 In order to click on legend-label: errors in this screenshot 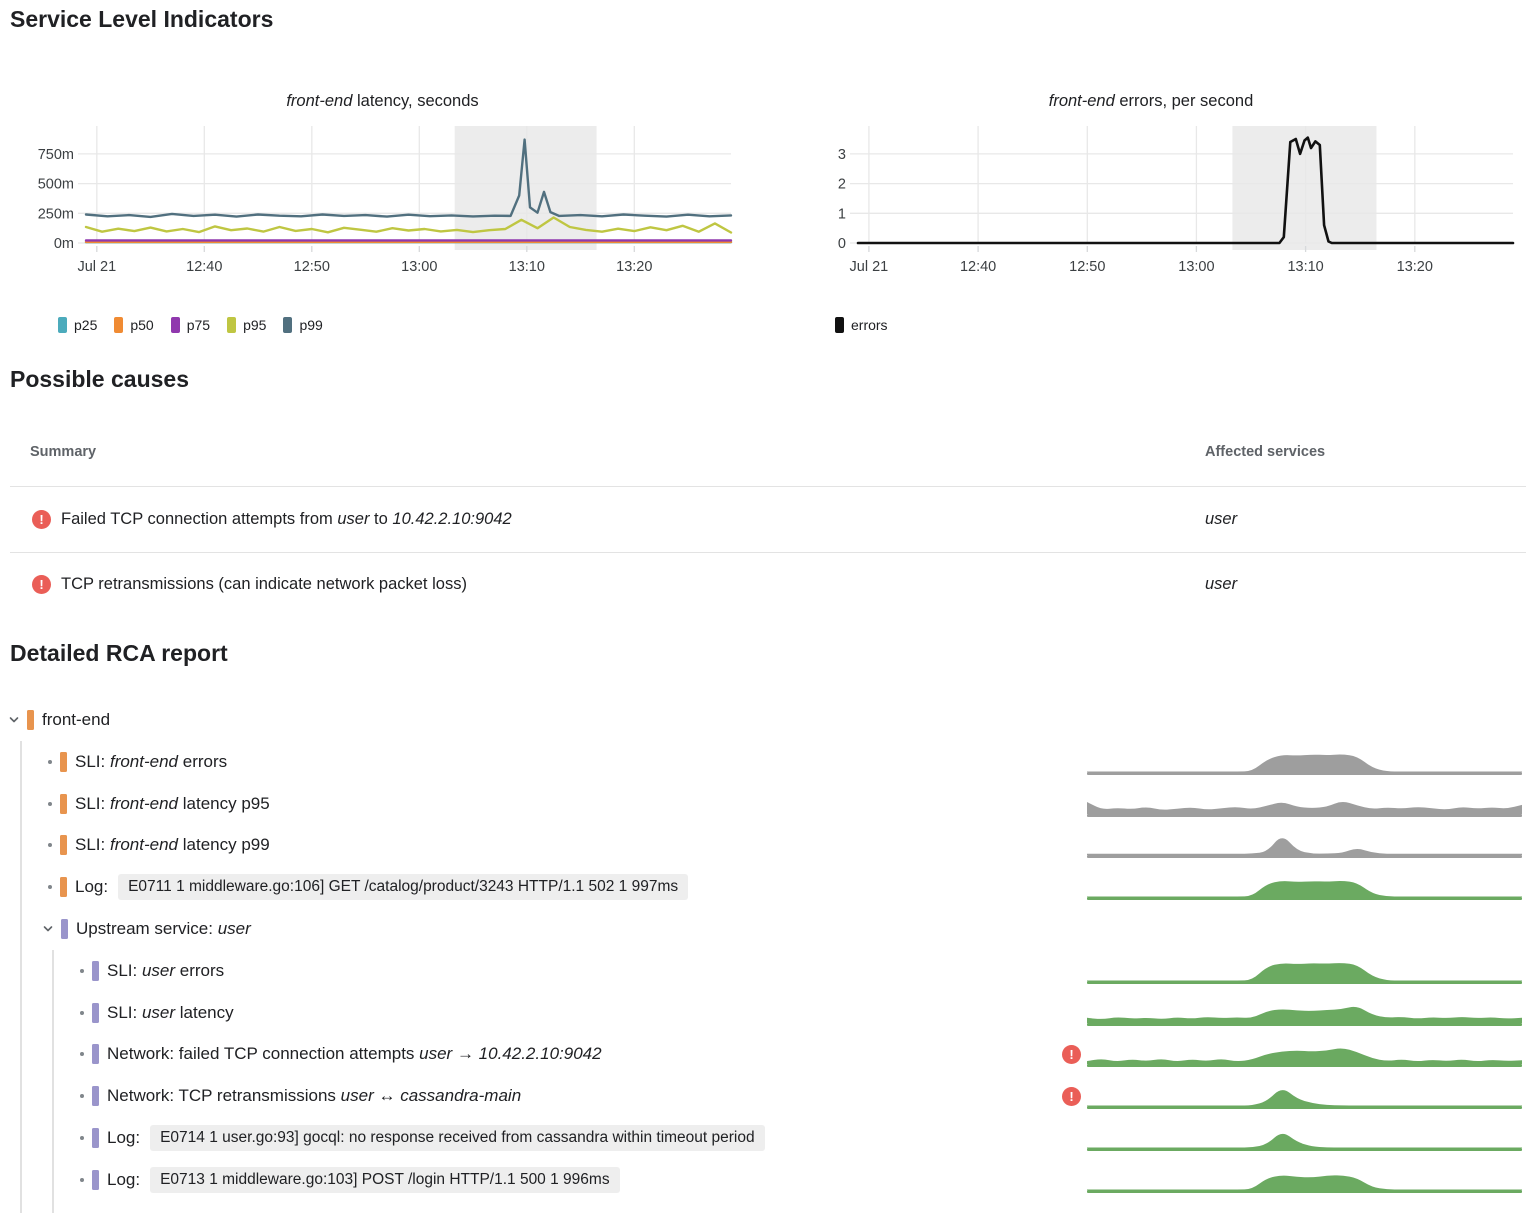, I will do `click(869, 325)`.